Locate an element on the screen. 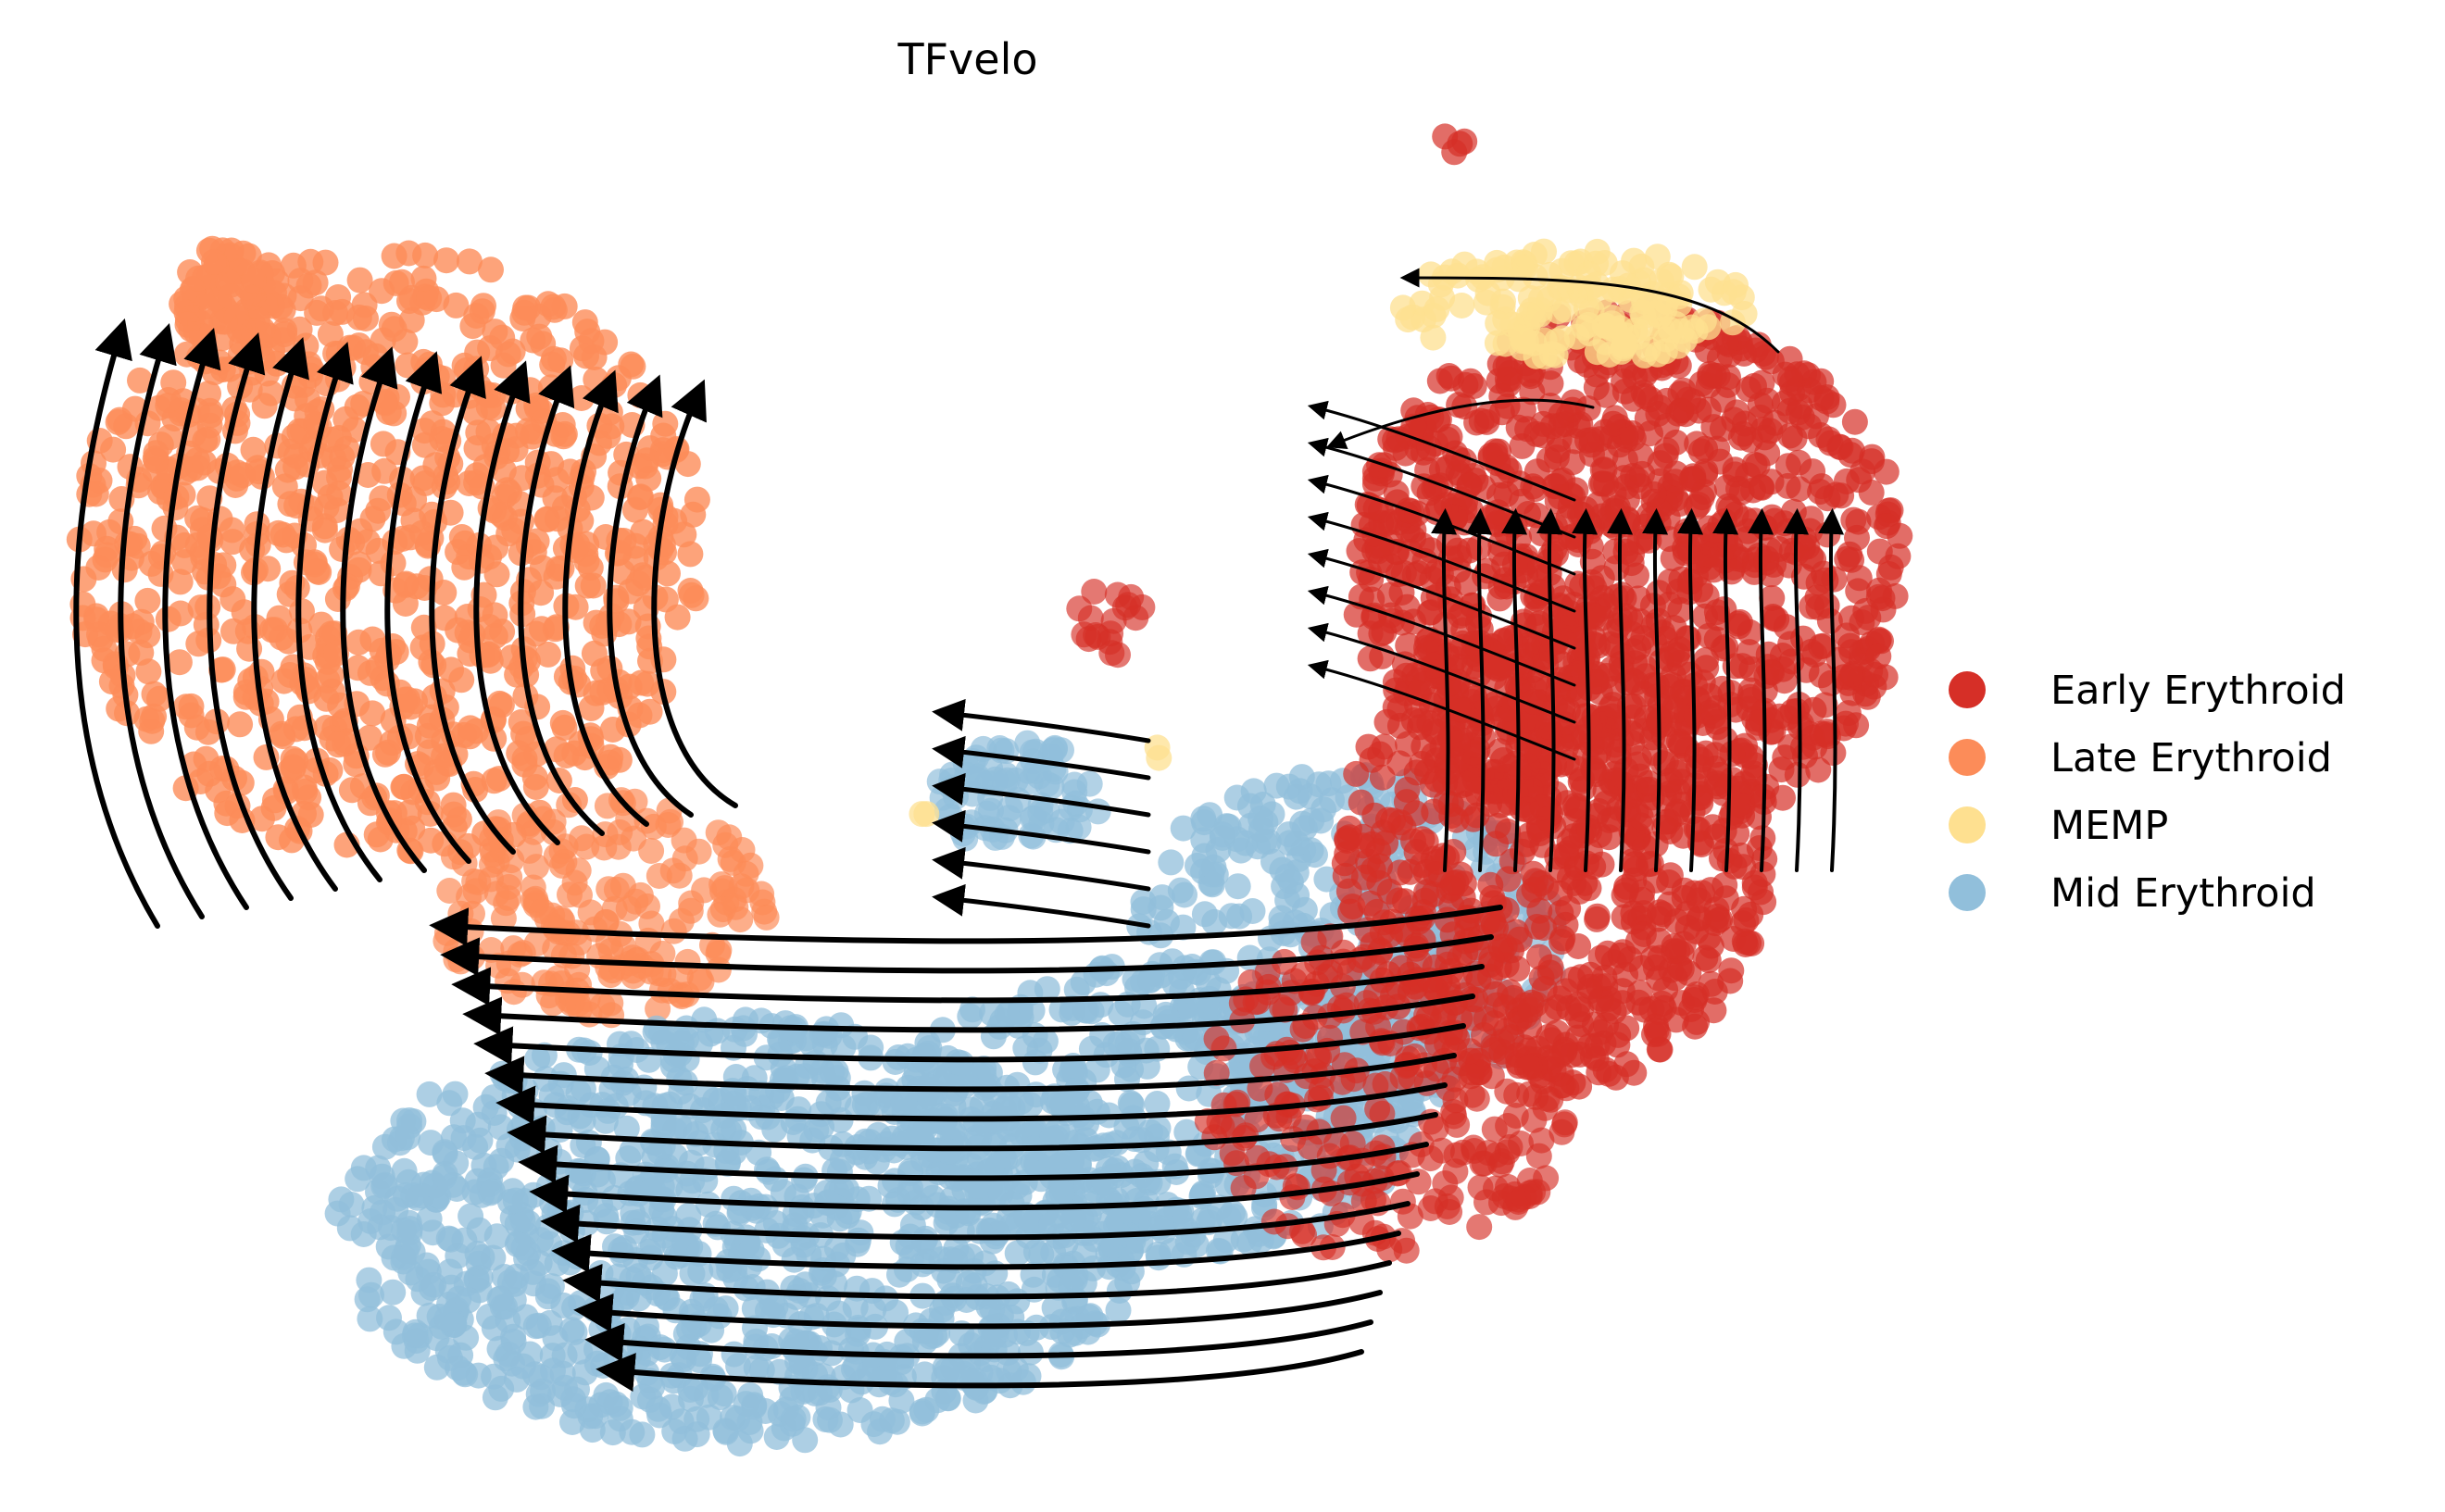 This screenshot has height=1512, width=2445. chart-title: TFvelo is located at coordinates (966, 59).